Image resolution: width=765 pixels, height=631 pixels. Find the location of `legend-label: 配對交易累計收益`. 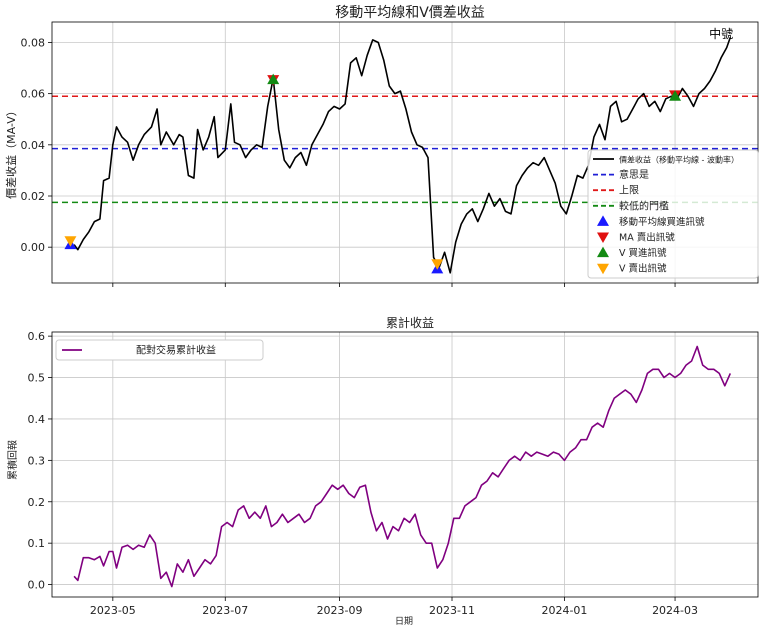

legend-label: 配對交易累計收益 is located at coordinates (176, 350).